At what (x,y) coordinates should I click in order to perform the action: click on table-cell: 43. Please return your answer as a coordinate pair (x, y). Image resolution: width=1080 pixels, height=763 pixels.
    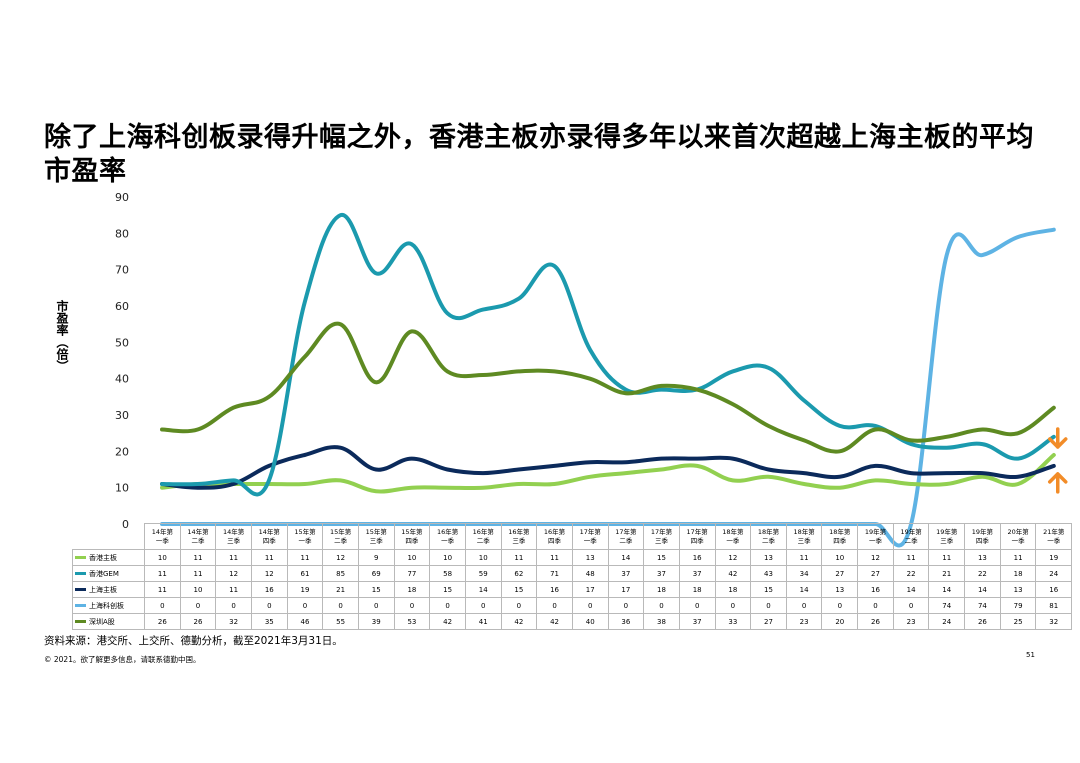
    Looking at the image, I should click on (768, 573).